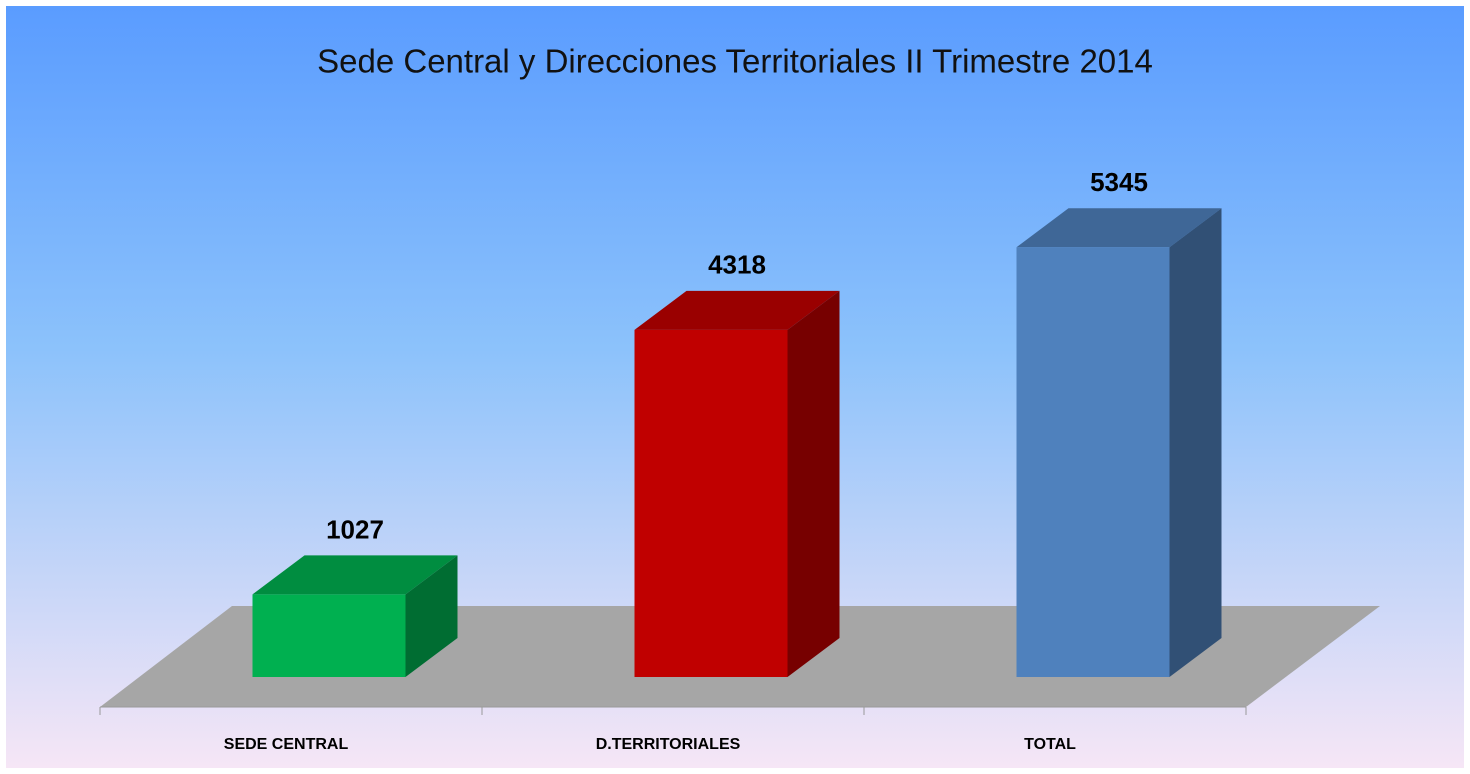 Image resolution: width=1470 pixels, height=774 pixels. What do you see at coordinates (1119, 182) in the screenshot?
I see `data-label: 5345` at bounding box center [1119, 182].